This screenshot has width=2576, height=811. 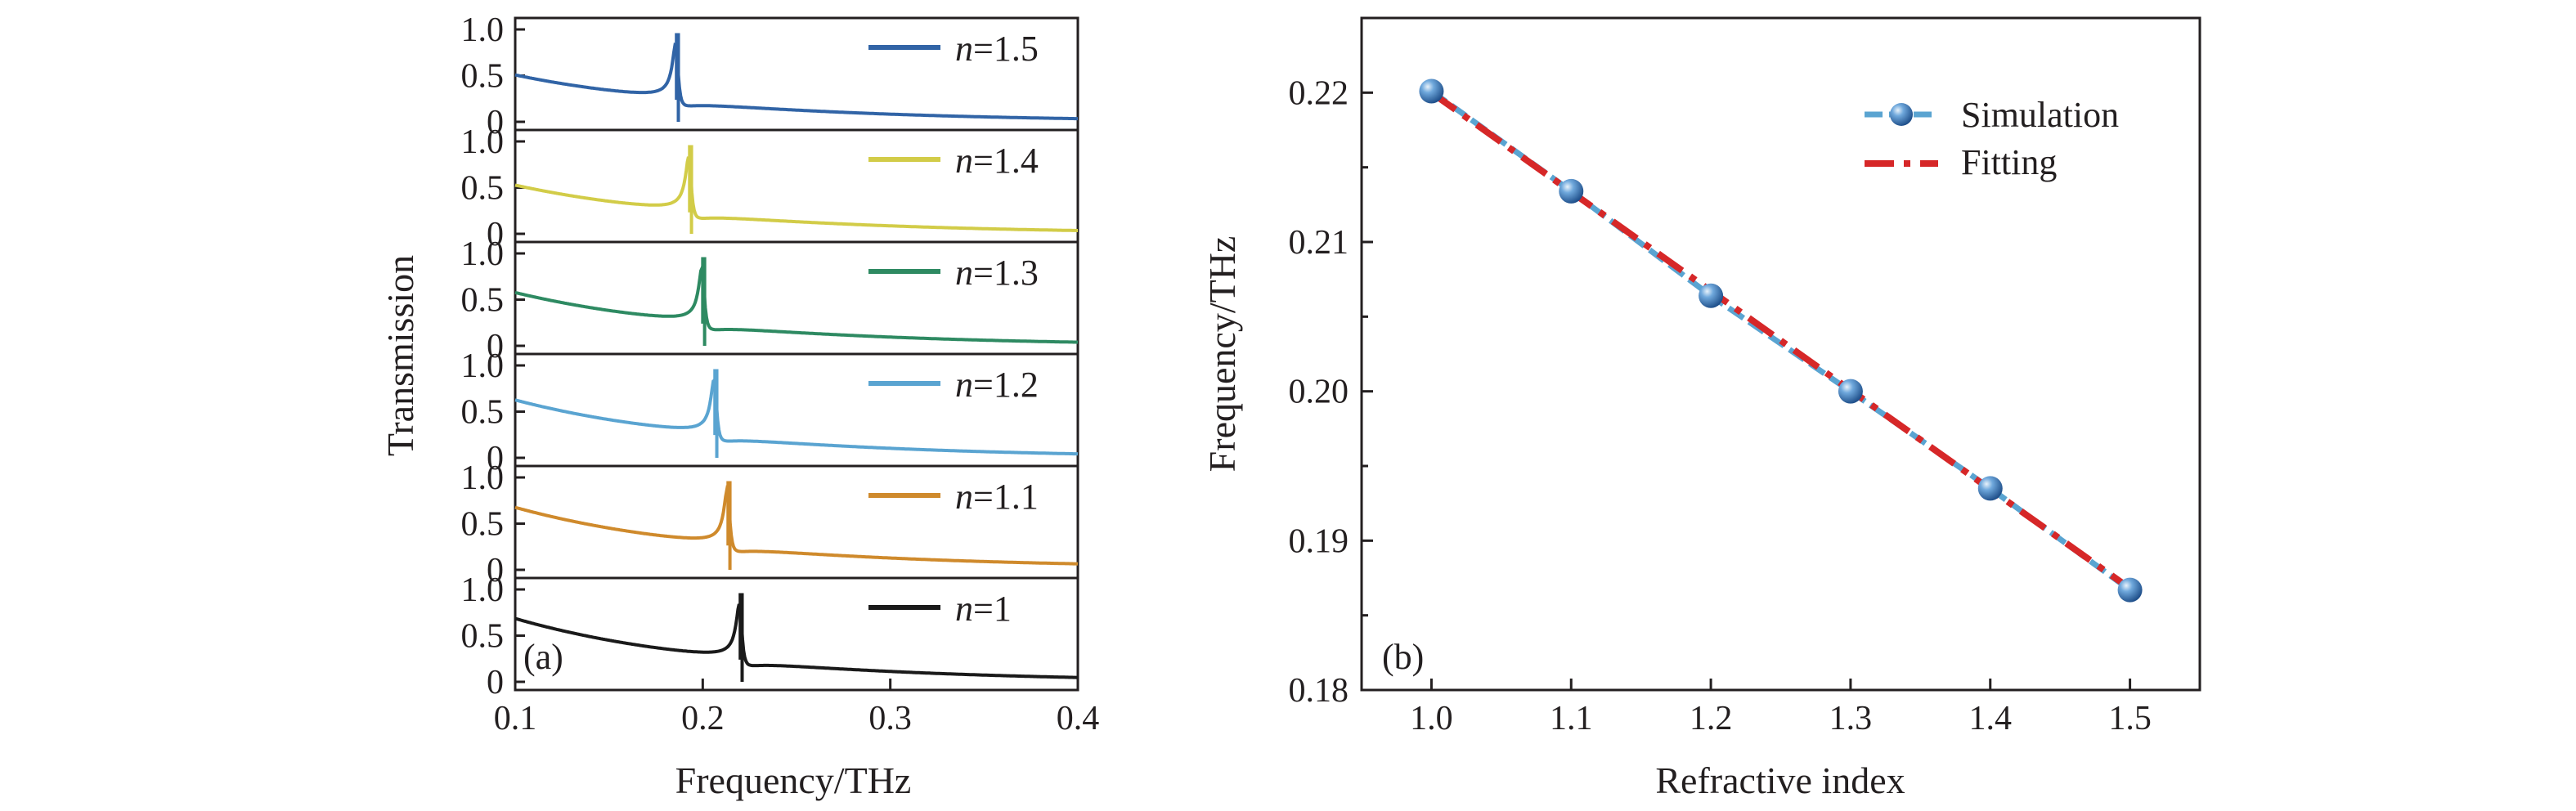 What do you see at coordinates (796, 416) in the screenshot?
I see `spectrum-curve-n=1.2` at bounding box center [796, 416].